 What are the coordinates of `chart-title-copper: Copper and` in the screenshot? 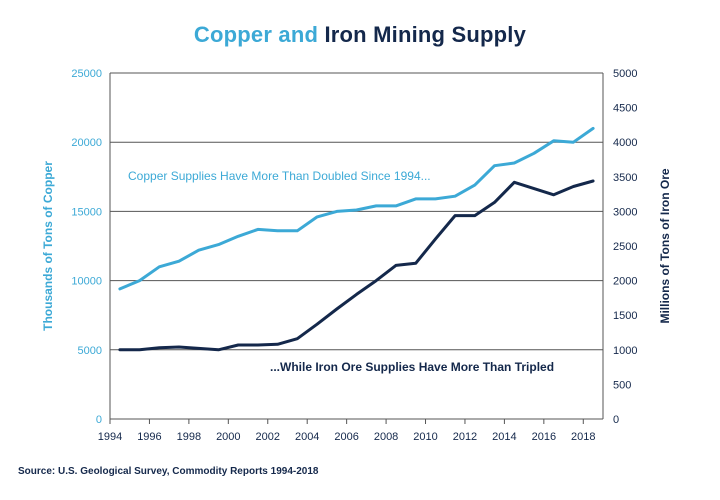 It's located at (256, 34).